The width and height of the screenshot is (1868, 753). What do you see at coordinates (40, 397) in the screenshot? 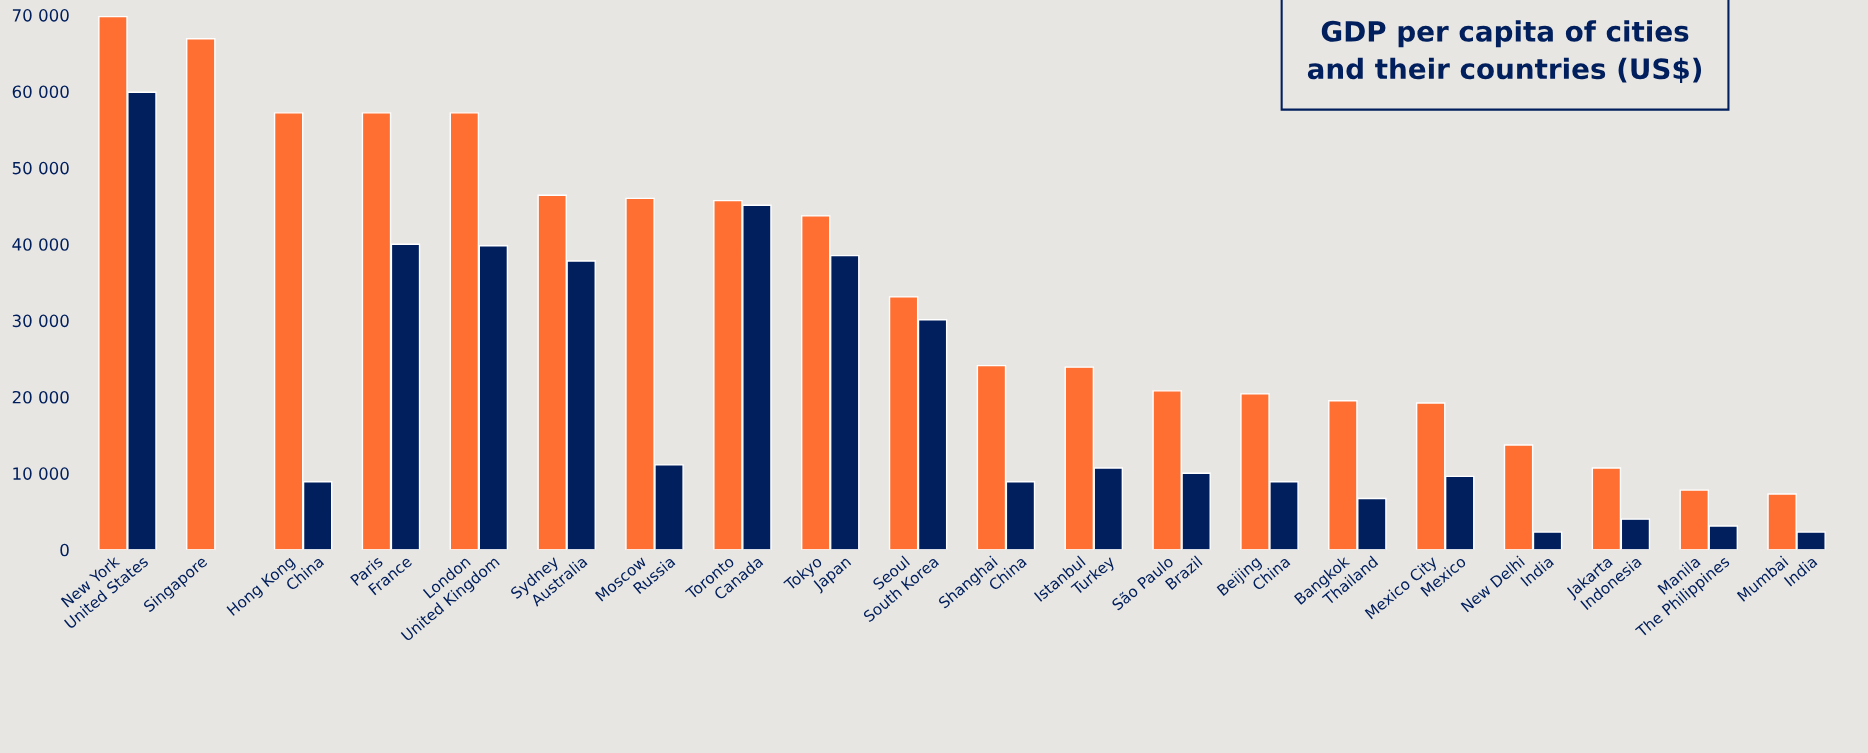
I see `y-tick-label: 20 000` at bounding box center [40, 397].